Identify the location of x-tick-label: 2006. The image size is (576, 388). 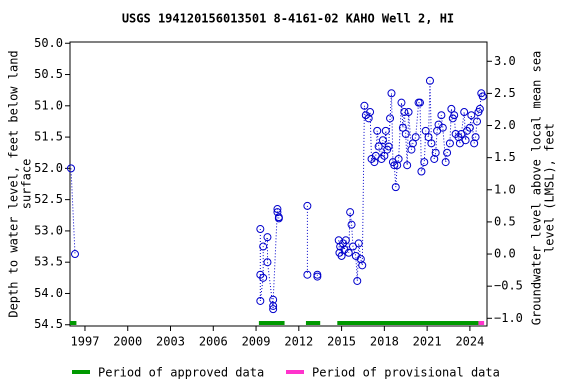
(213, 342).